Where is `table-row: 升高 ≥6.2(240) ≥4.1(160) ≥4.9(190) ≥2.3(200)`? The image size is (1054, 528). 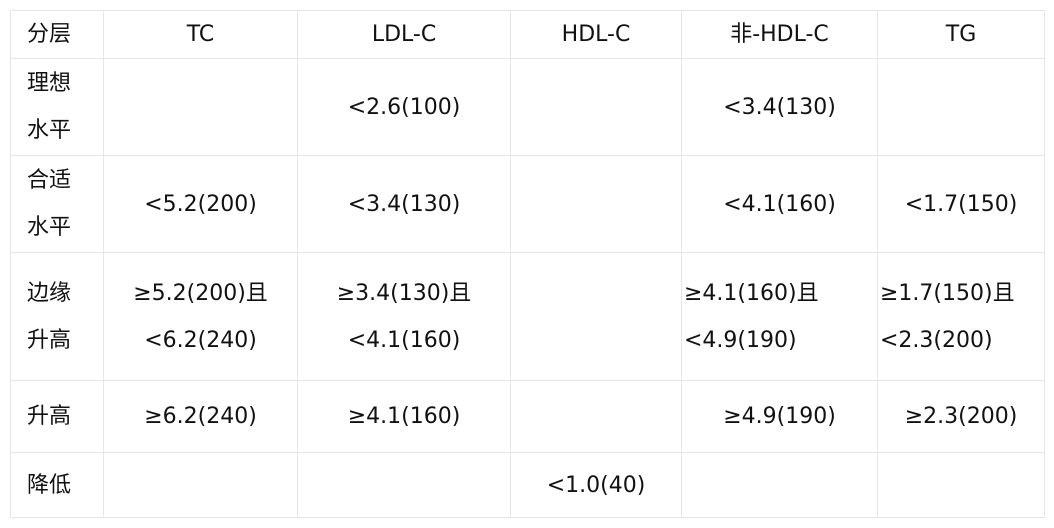
table-row: 升高 ≥6.2(240) ≥4.1(160) ≥4.9(190) ≥2.3(200) is located at coordinates (527, 416).